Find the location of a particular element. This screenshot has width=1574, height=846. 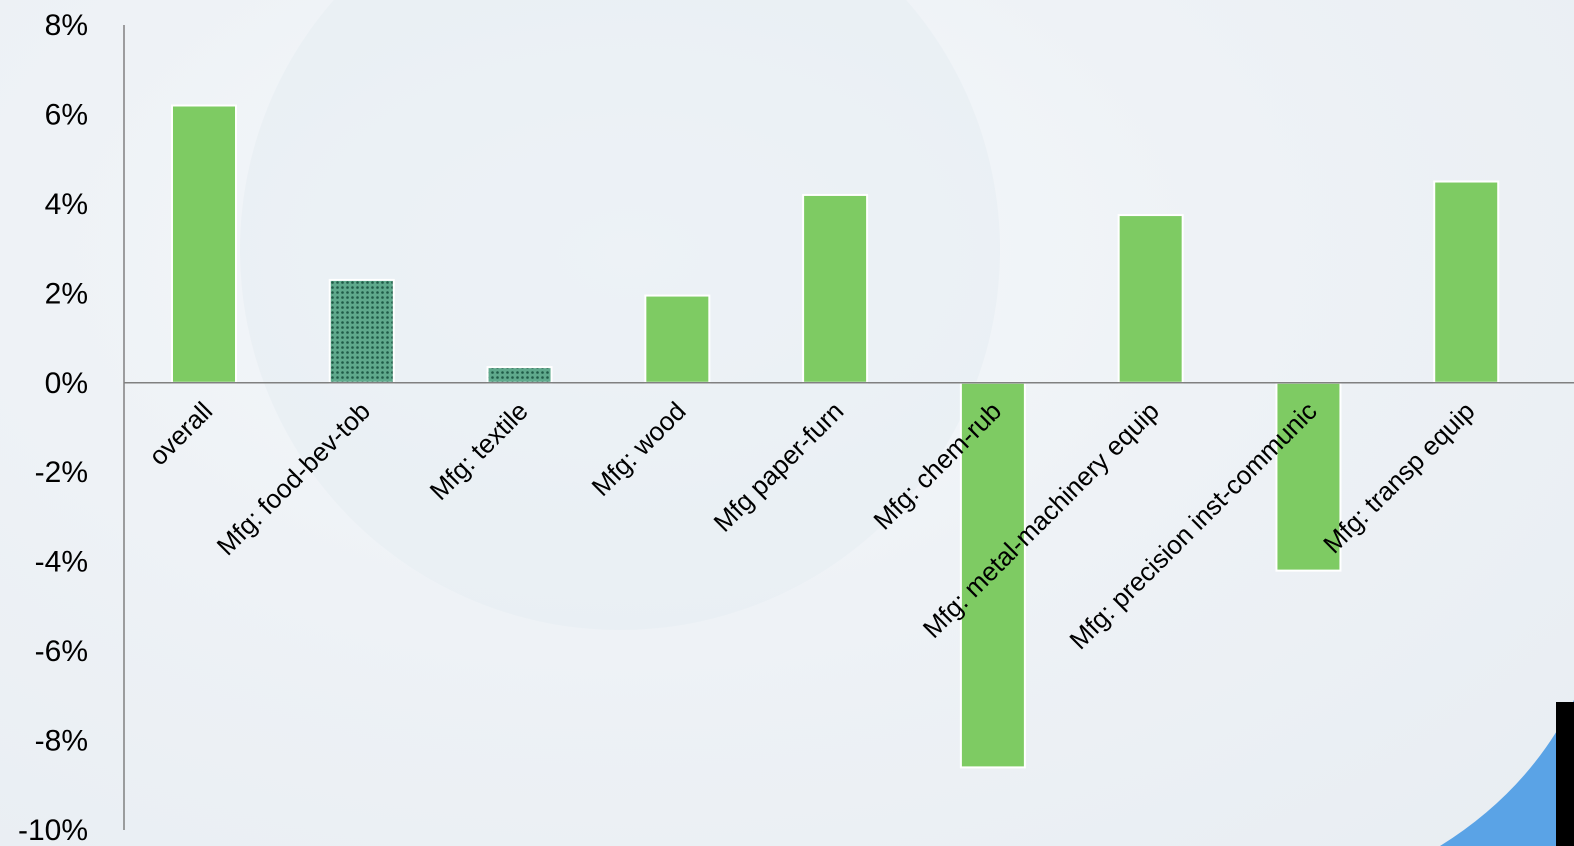

y-axis: 8% 6% 4% 2% 0% -2% -4% -6% -8% -10% is located at coordinates (71, 427).